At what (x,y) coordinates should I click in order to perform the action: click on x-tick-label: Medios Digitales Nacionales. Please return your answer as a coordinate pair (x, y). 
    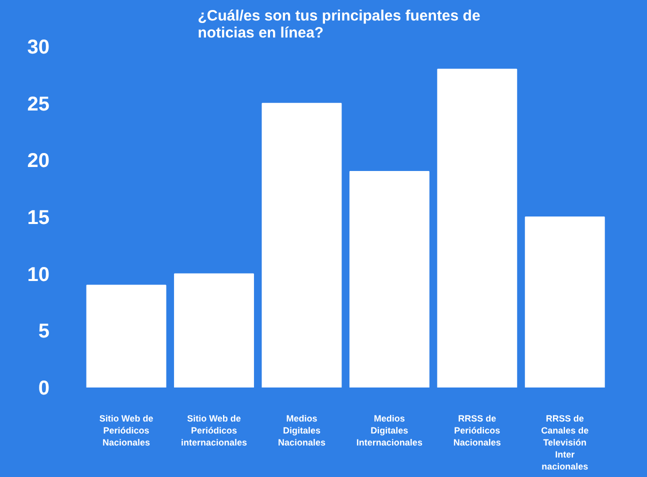
    Looking at the image, I should click on (302, 431).